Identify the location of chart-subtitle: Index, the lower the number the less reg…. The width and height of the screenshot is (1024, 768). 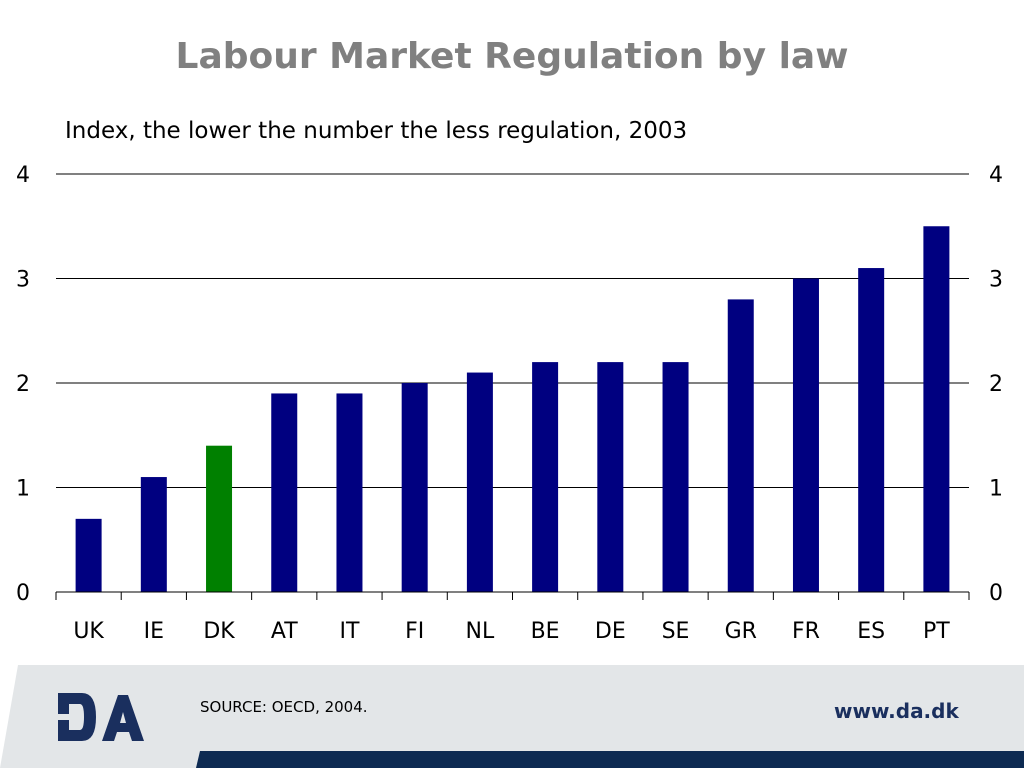
(376, 131).